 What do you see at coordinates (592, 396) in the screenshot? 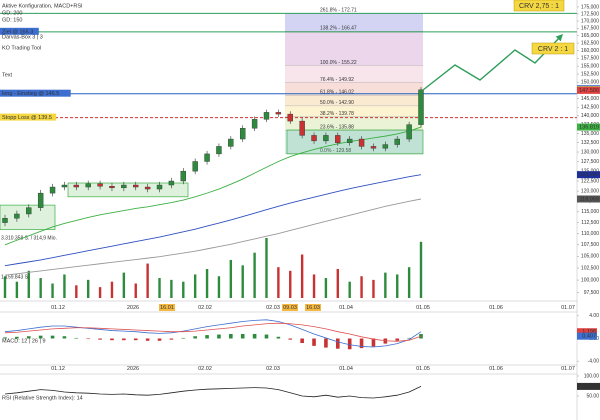
I see `y-tick-label: 50.00` at bounding box center [592, 396].